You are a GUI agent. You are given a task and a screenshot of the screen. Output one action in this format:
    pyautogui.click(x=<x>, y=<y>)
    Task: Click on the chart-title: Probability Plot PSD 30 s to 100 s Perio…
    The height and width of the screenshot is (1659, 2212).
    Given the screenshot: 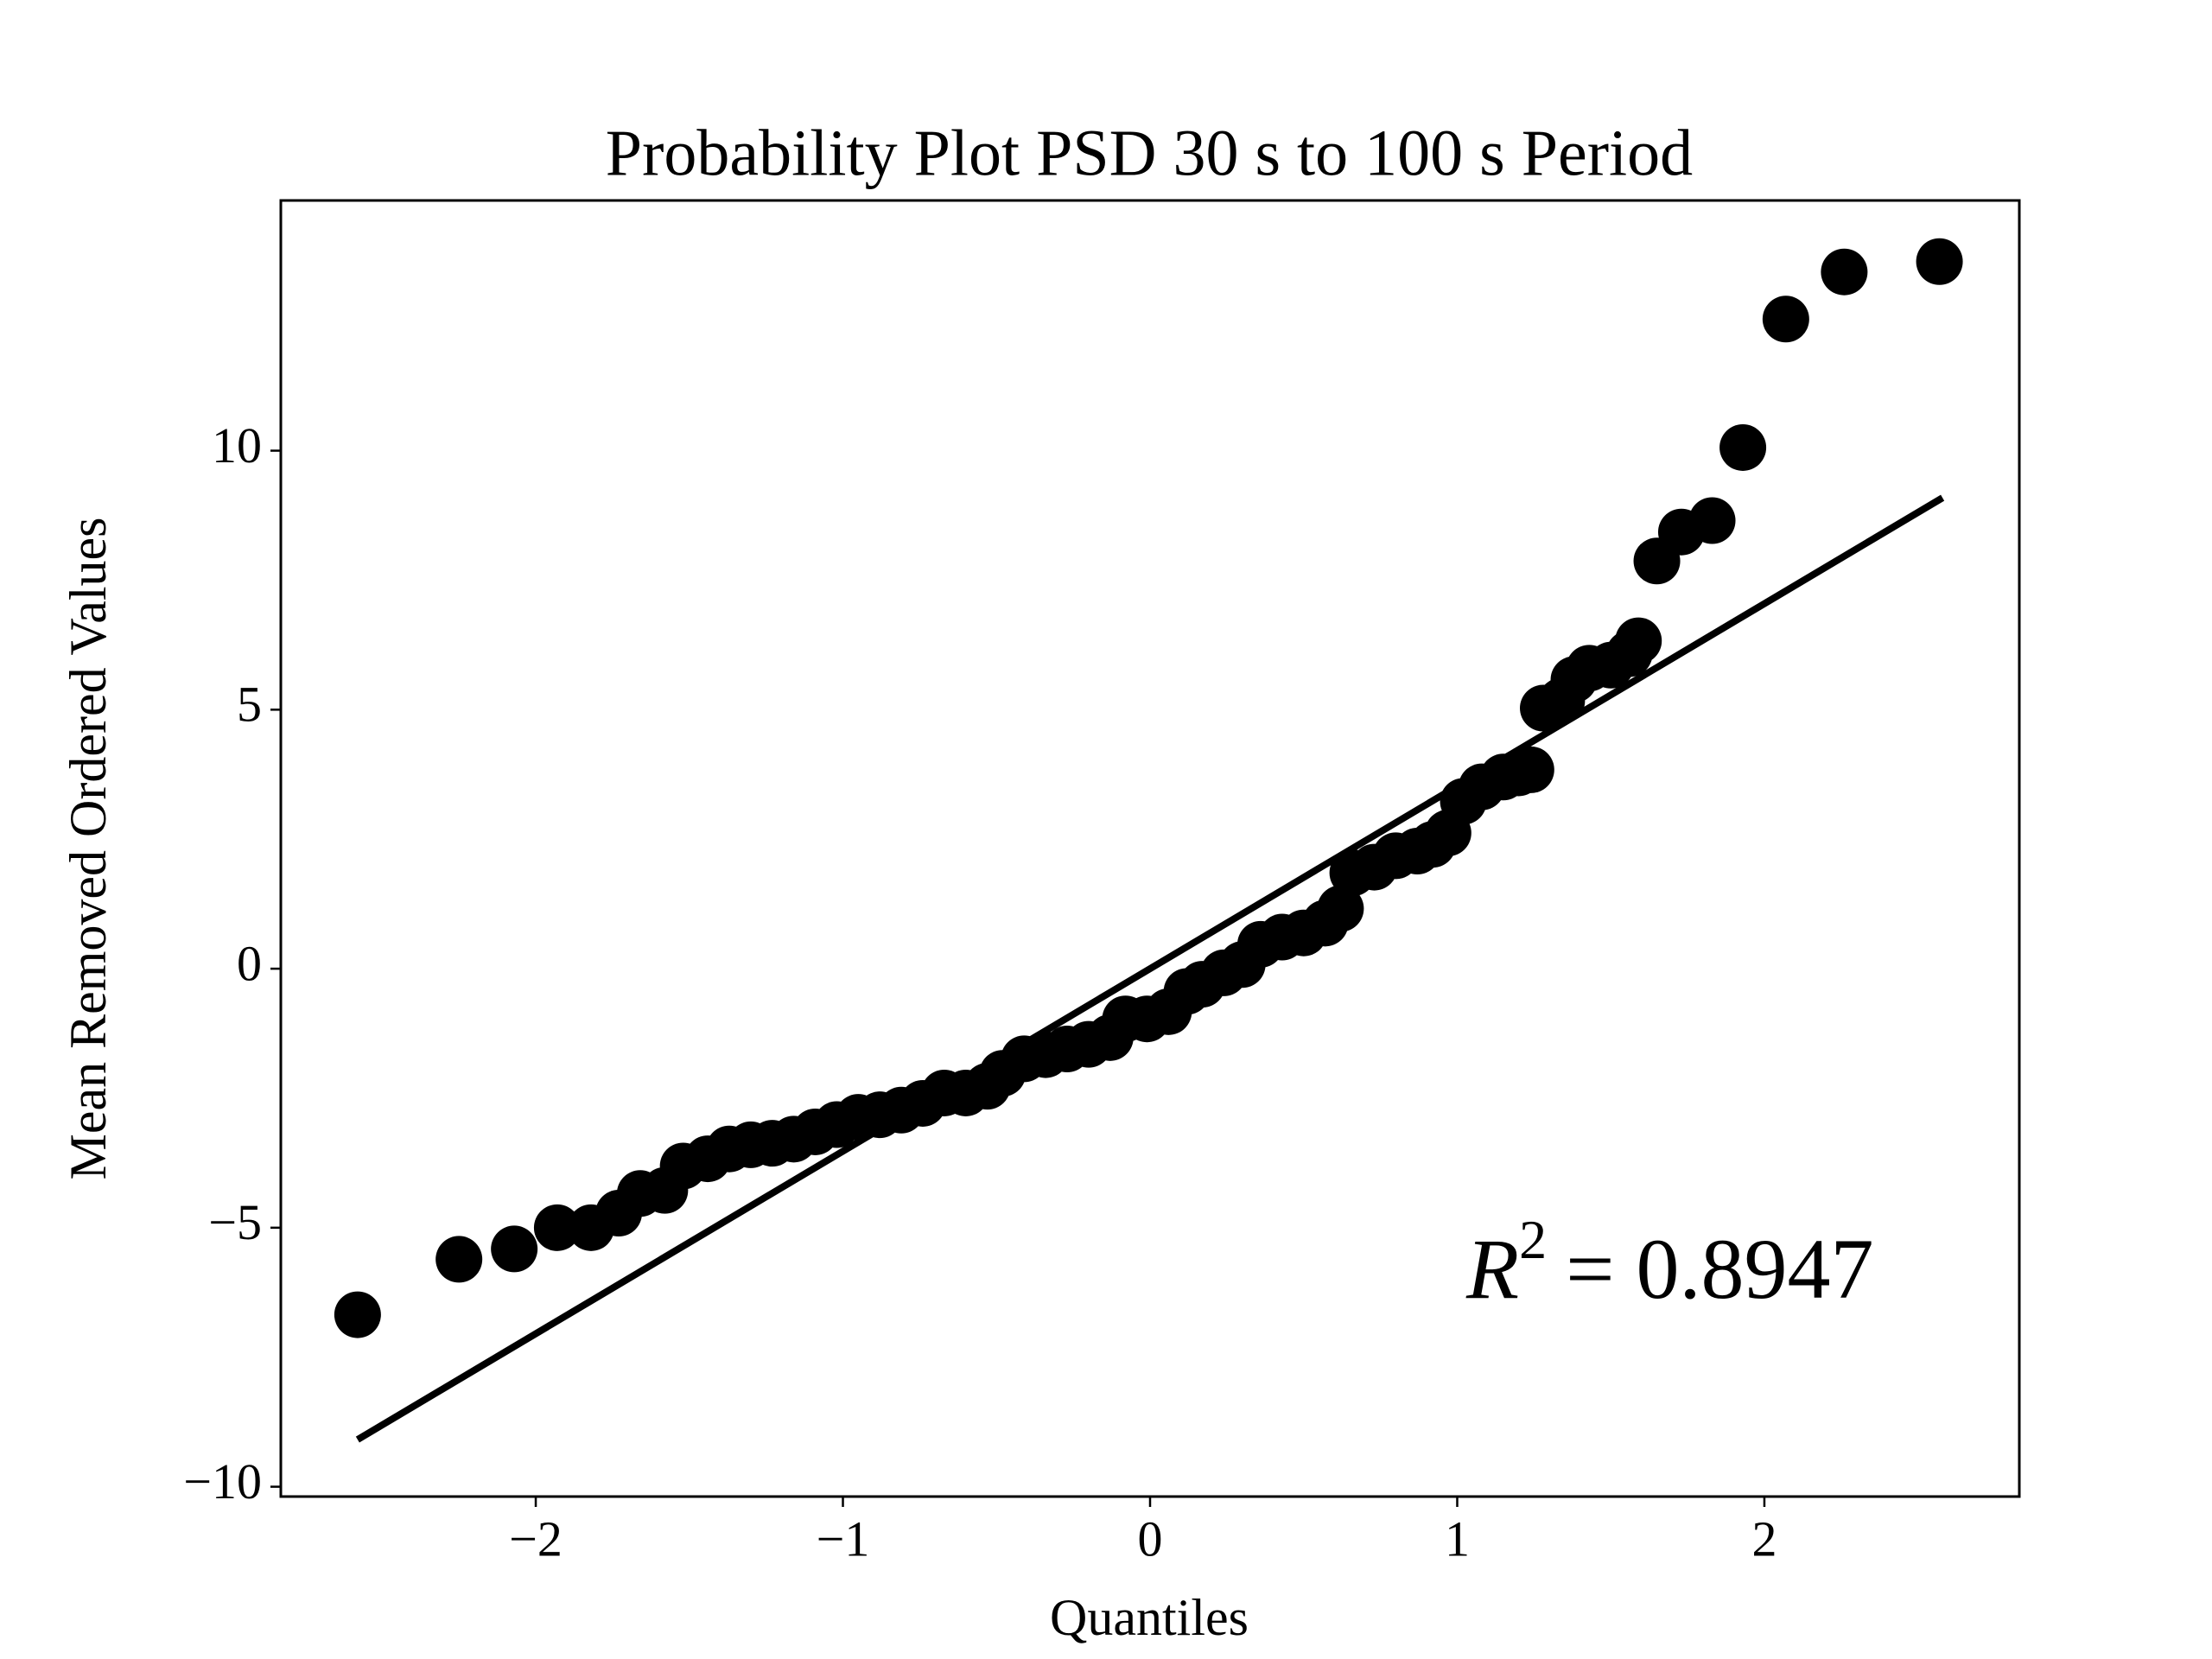 What is the action you would take?
    pyautogui.click(x=1149, y=153)
    